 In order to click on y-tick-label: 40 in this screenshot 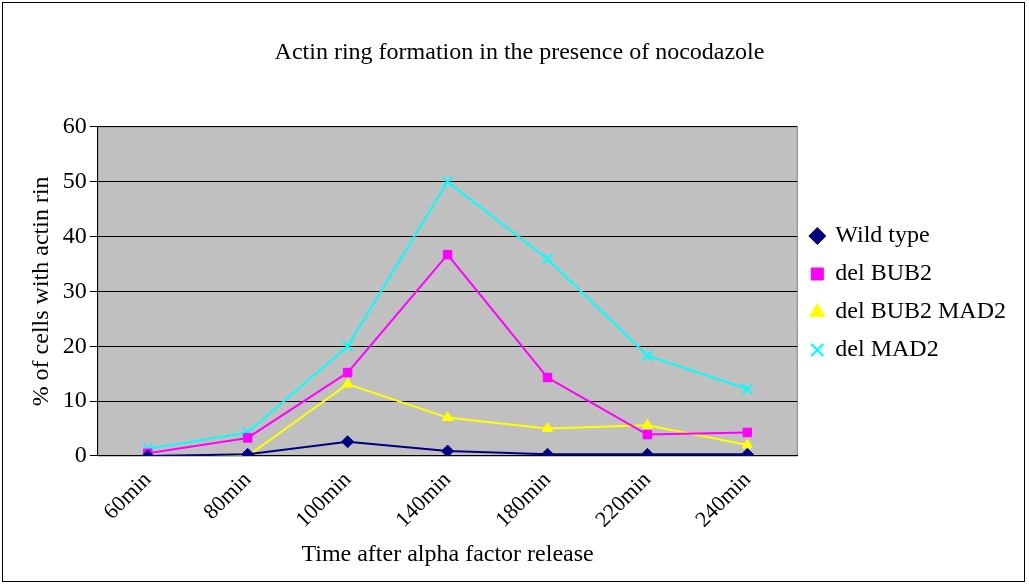, I will do `click(74, 234)`.